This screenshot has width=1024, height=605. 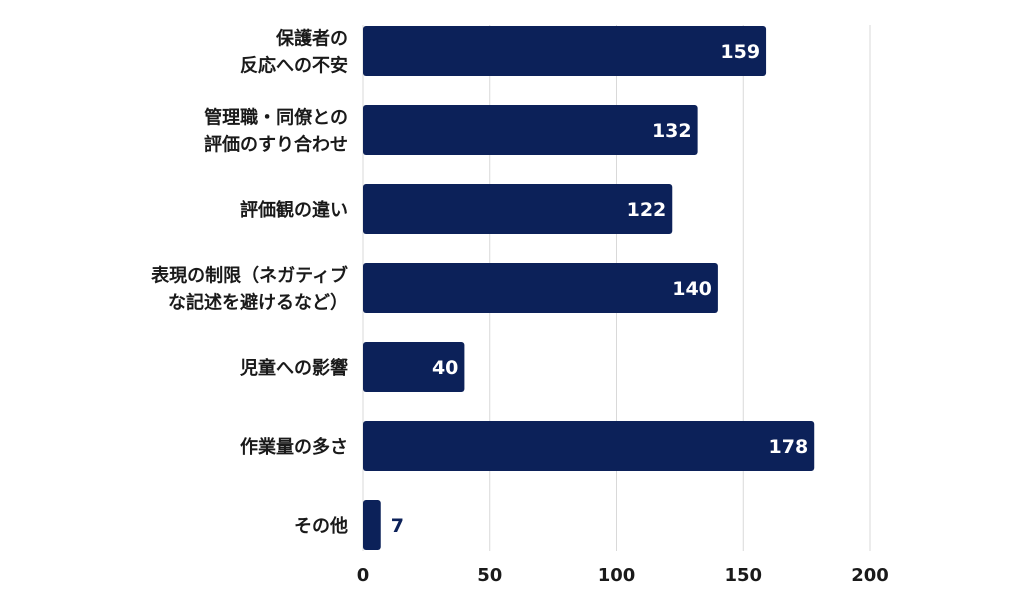 I want to click on category-label-line: 反応への不安, so click(x=294, y=66).